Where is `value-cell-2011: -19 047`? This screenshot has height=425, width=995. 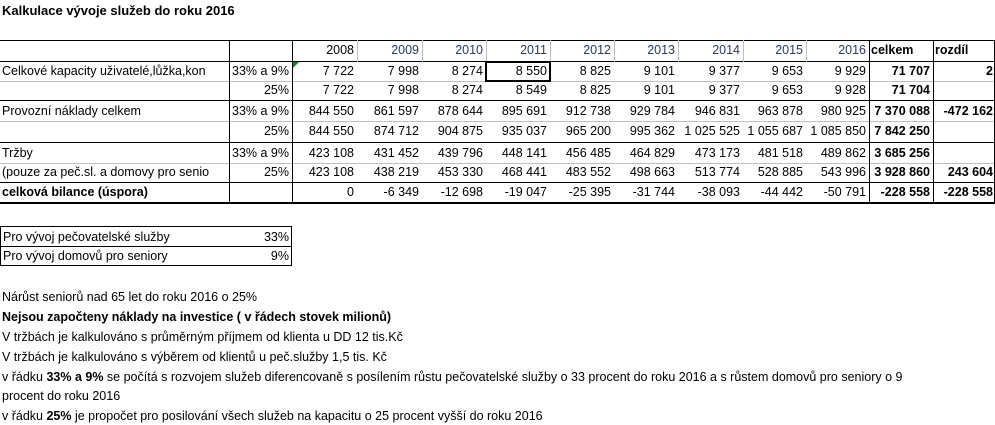
value-cell-2011: -19 047 is located at coordinates (525, 192).